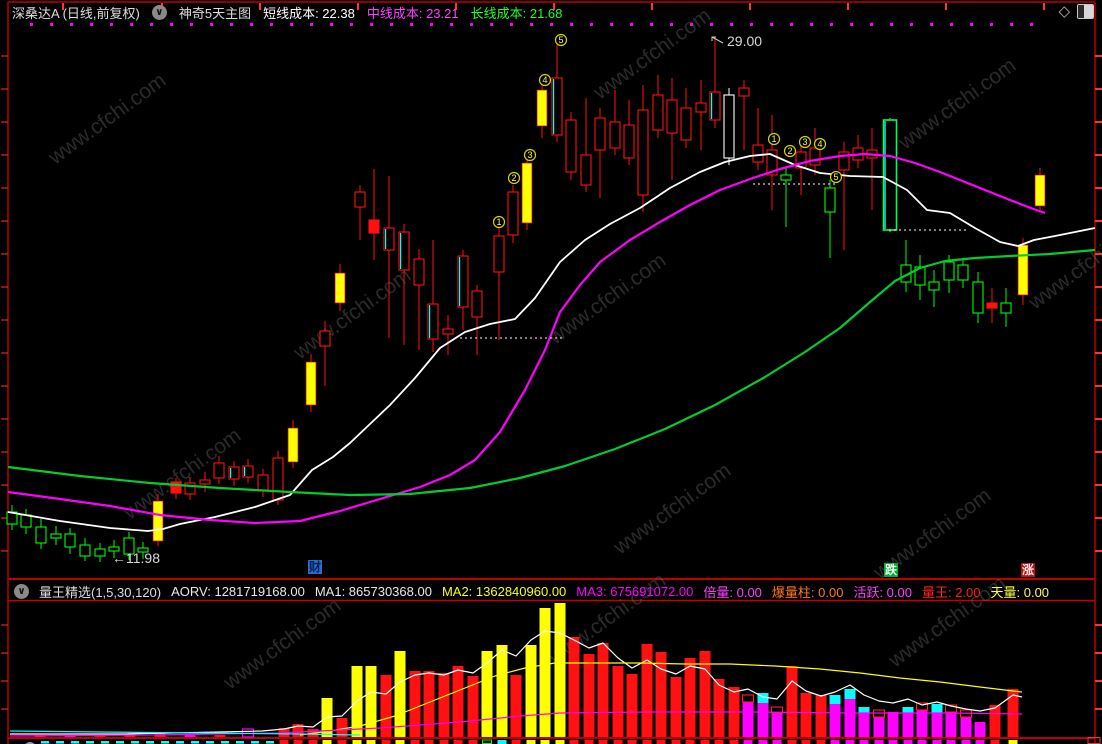 The image size is (1102, 744). I want to click on bottom-strip, so click(521, 741).